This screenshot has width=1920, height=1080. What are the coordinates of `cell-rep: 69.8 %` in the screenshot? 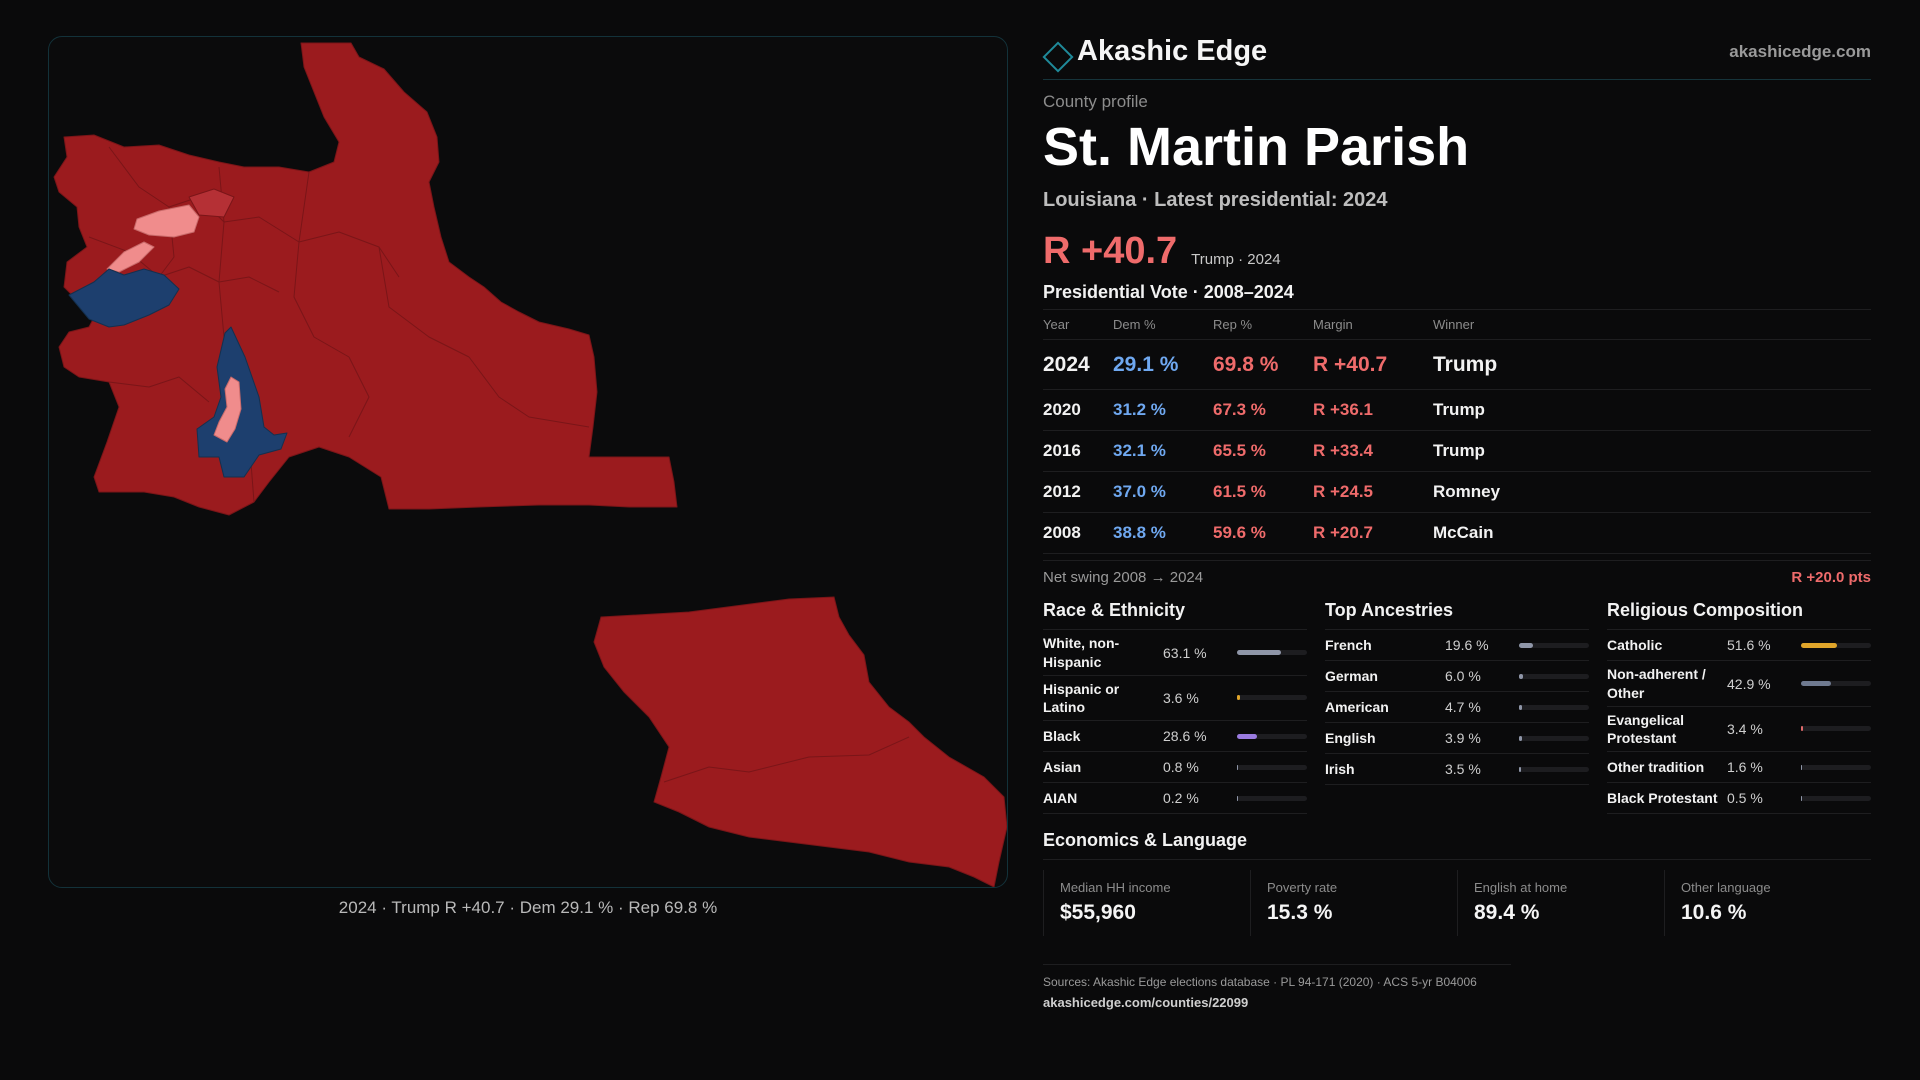 It's located at (1263, 365).